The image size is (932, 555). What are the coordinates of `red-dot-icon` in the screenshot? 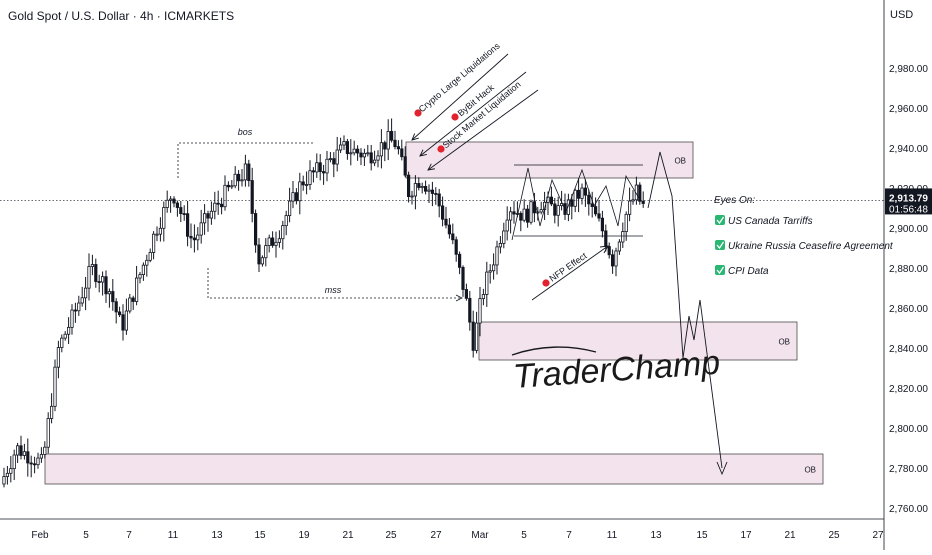 It's located at (418, 113).